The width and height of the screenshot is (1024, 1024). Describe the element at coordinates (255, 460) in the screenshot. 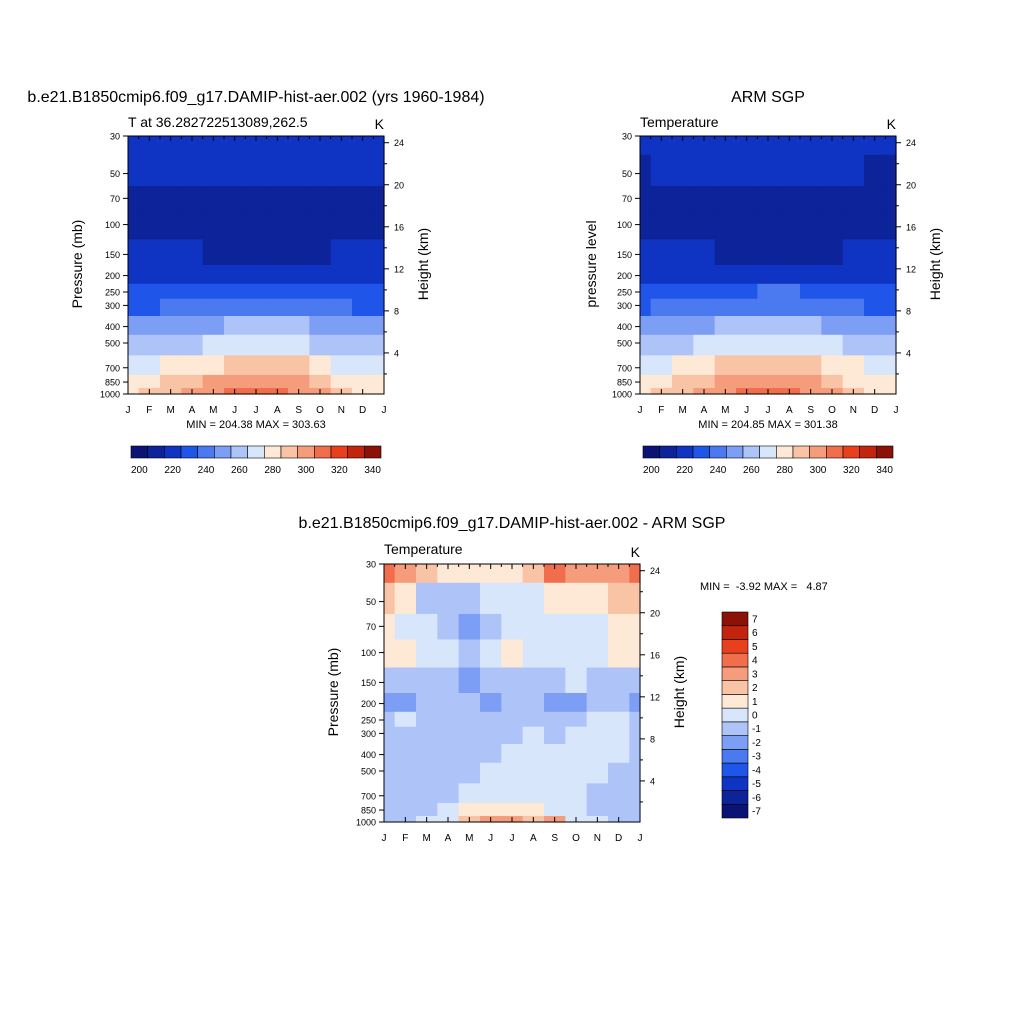

I see `colorbar: 200 220 240 260 280 300 320 340` at that location.